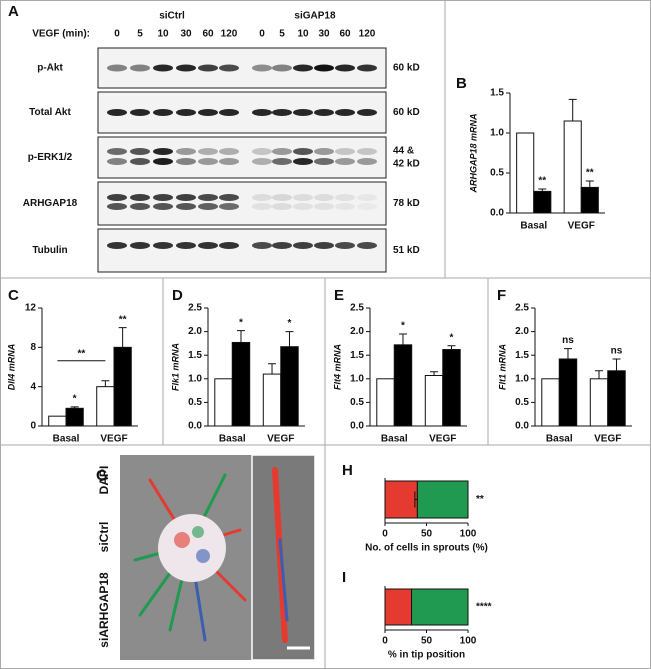  I want to click on y-axis-label: Flt4 mRNA, so click(337, 367).